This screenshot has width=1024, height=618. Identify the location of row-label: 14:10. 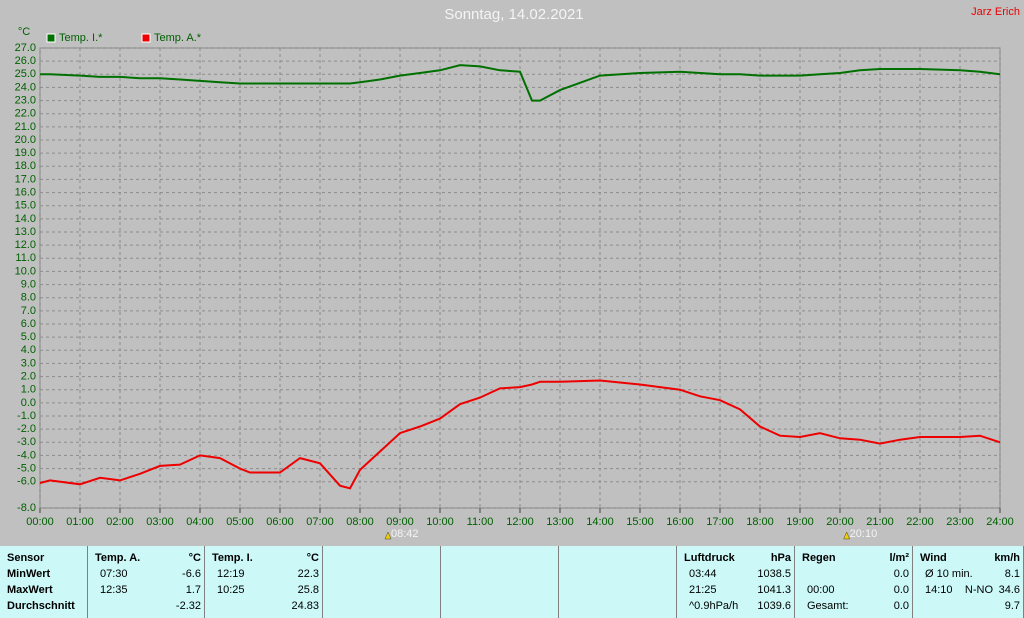
(939, 590).